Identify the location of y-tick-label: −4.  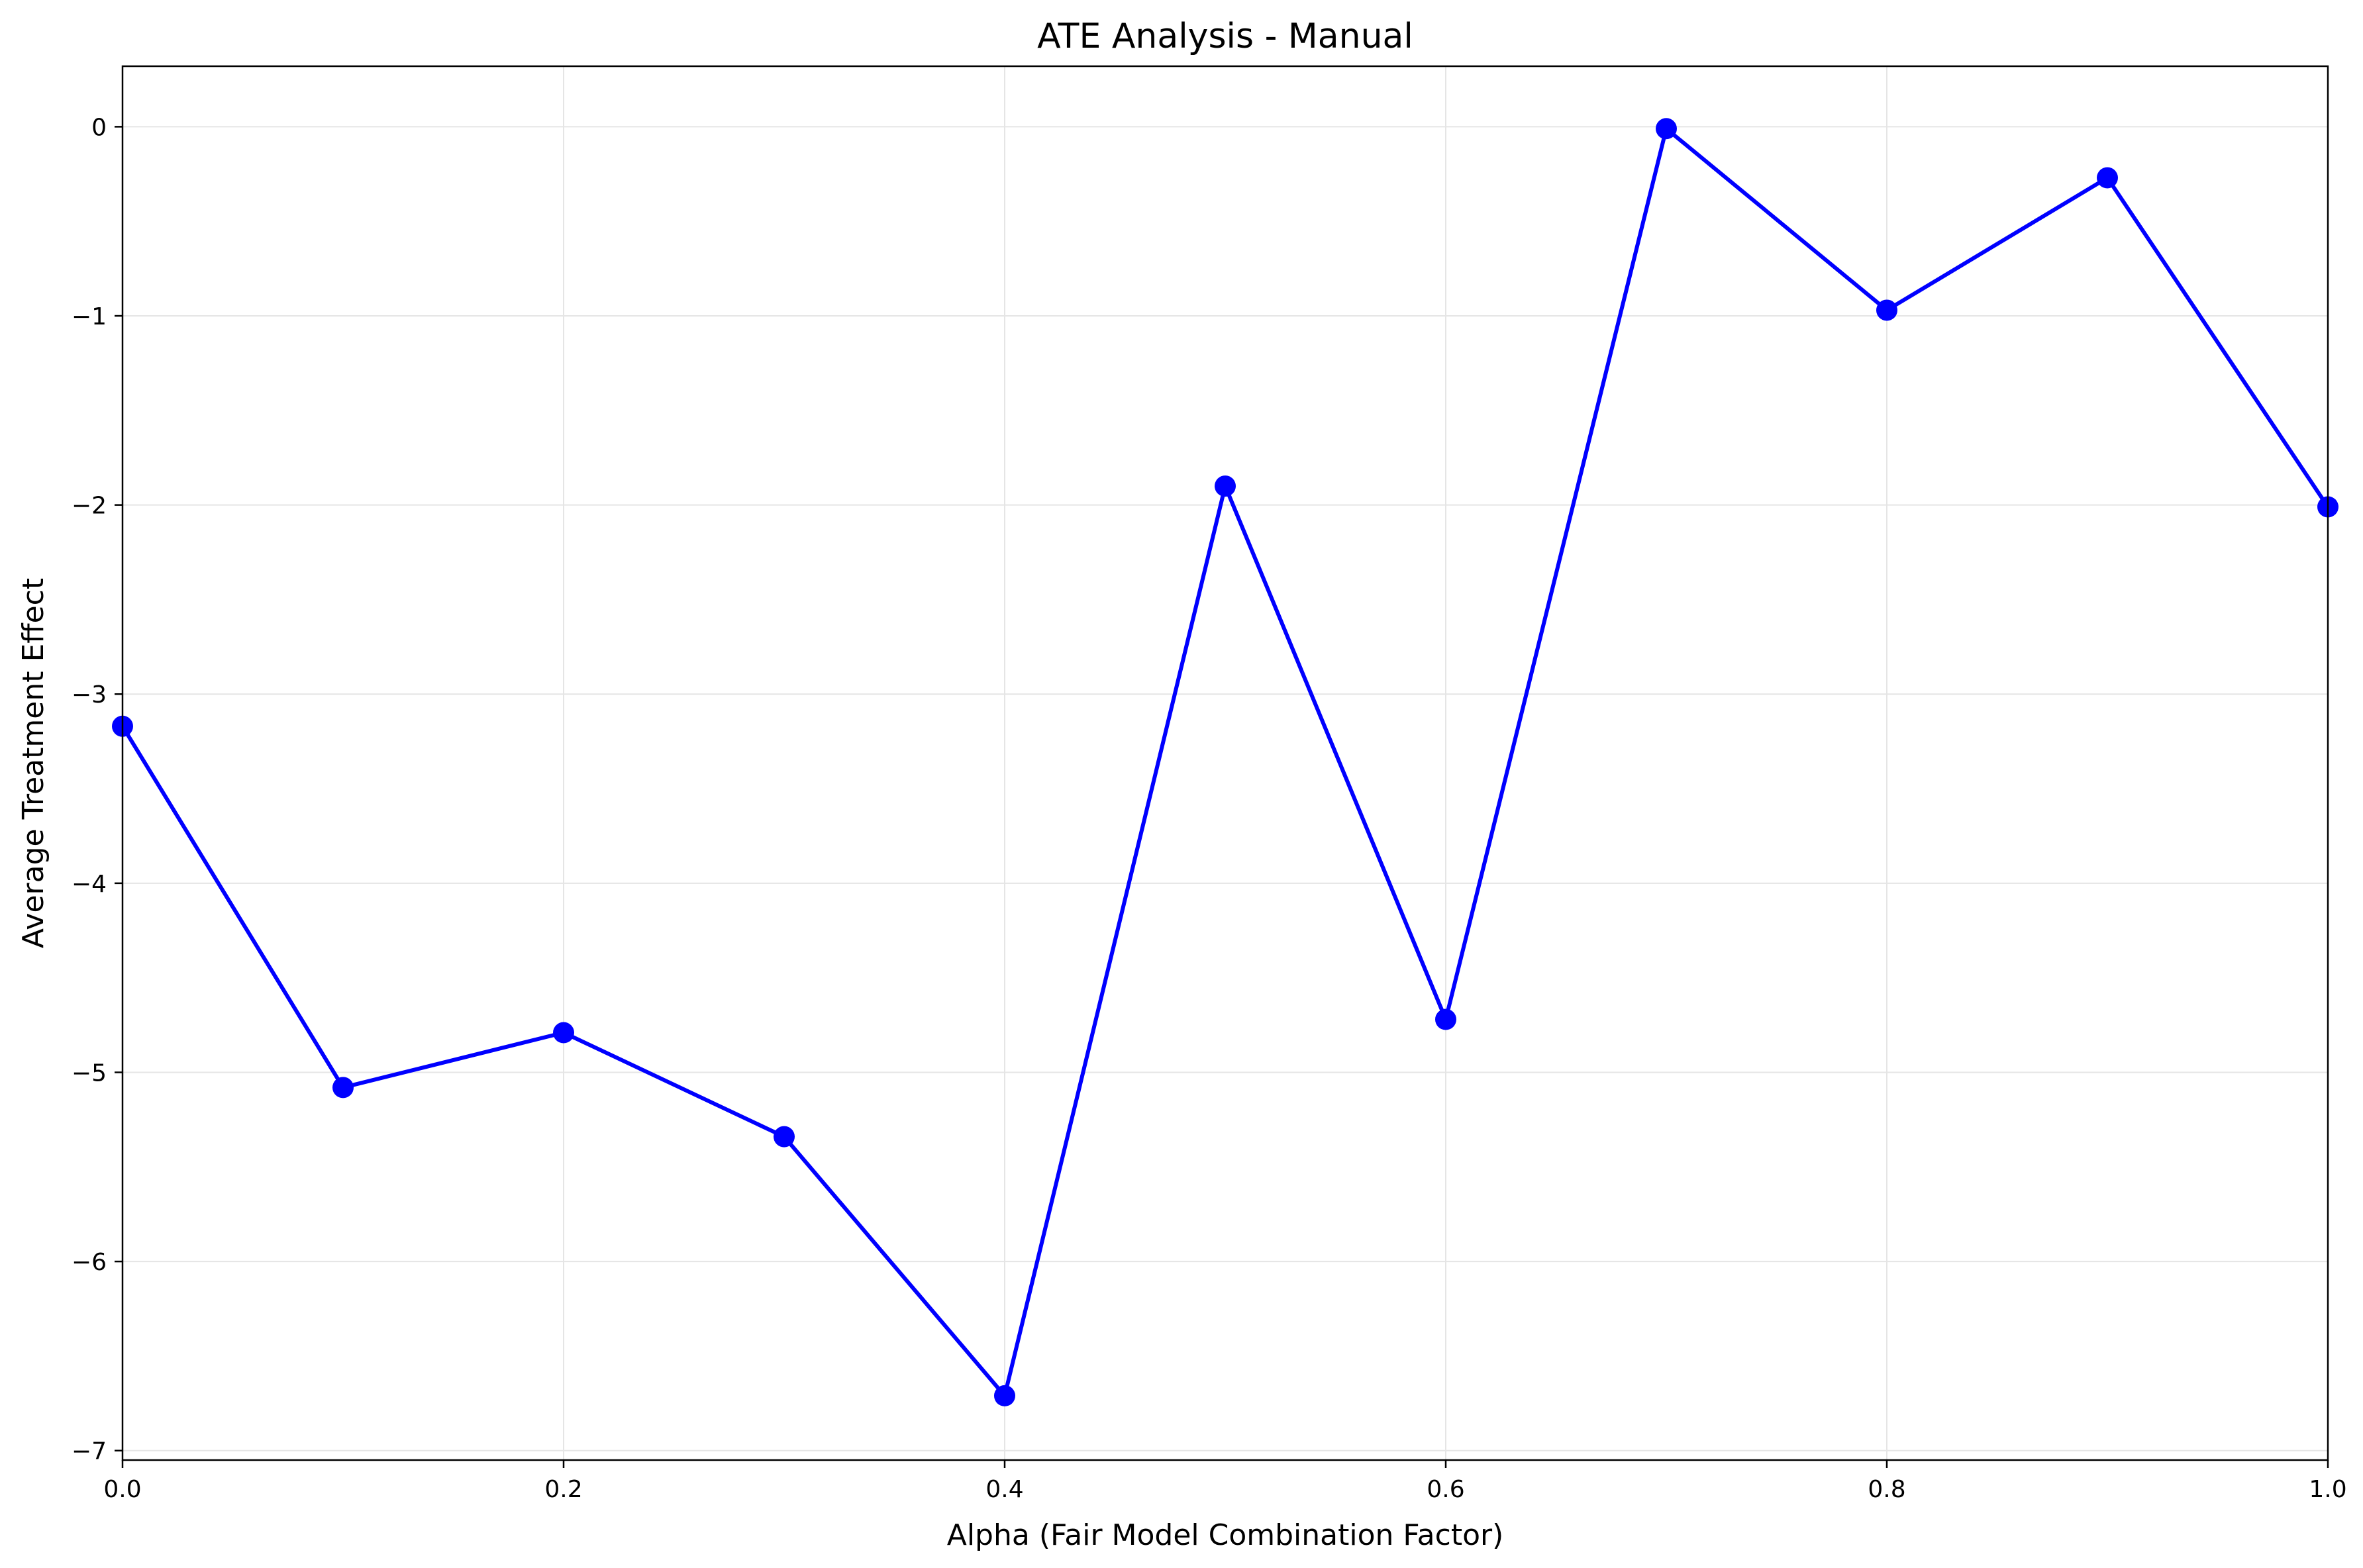
(90, 884).